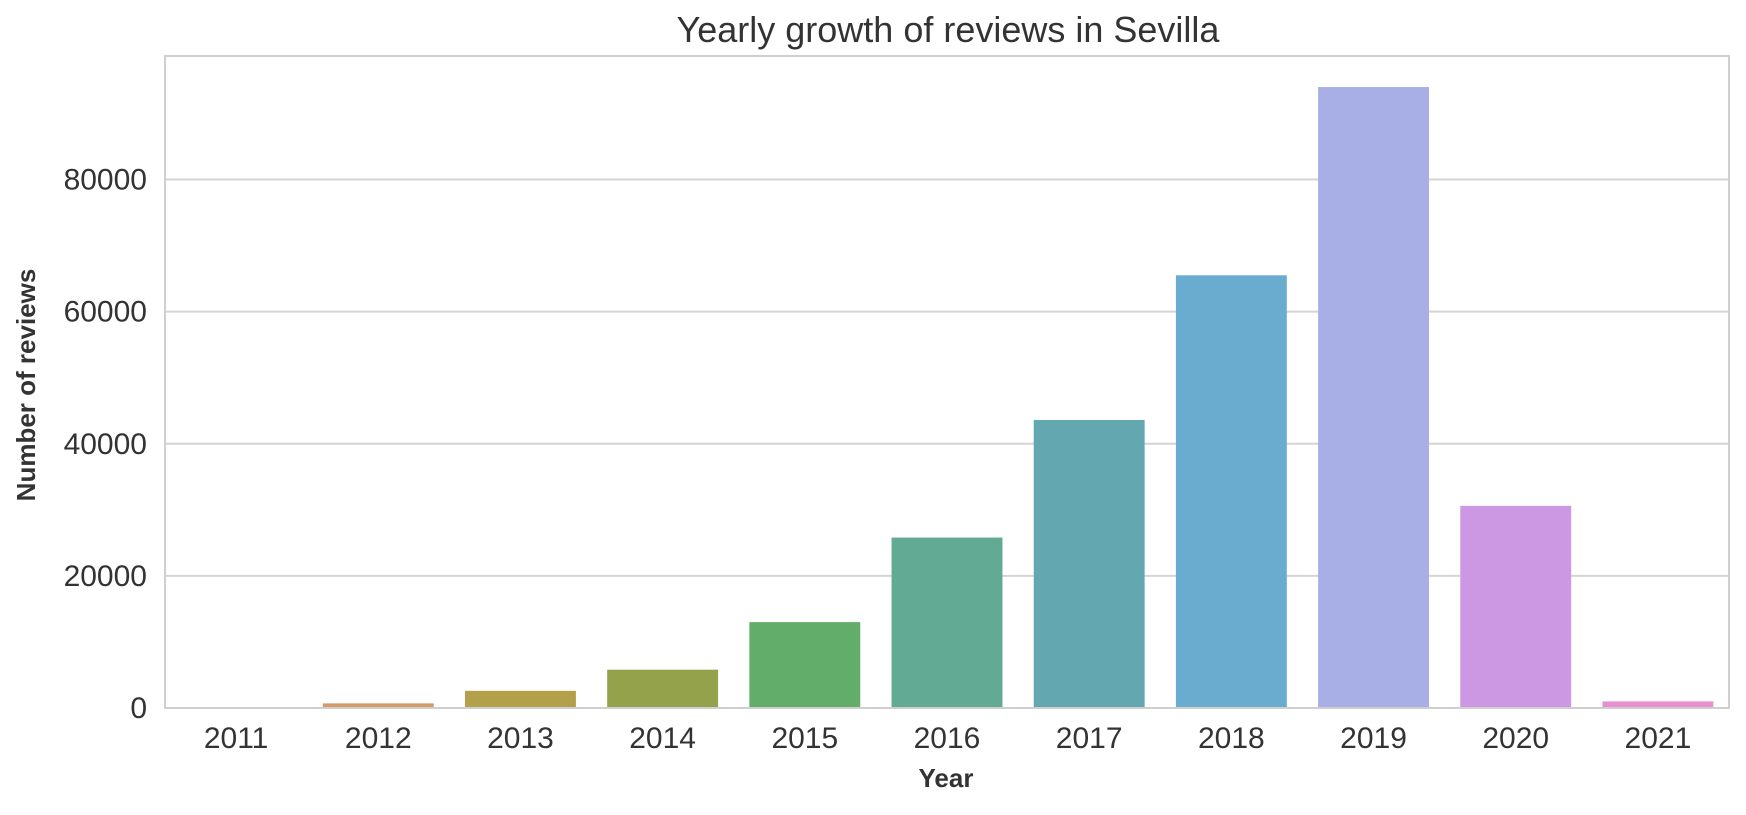 This screenshot has width=1746, height=815. Describe the element at coordinates (105, 180) in the screenshot. I see `y-tick-label: 80000` at that location.